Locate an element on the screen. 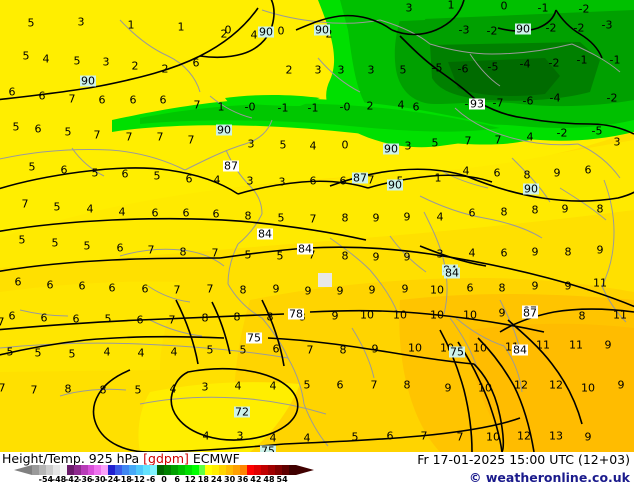  legend-tick: -6 is located at coordinates (151, 479).